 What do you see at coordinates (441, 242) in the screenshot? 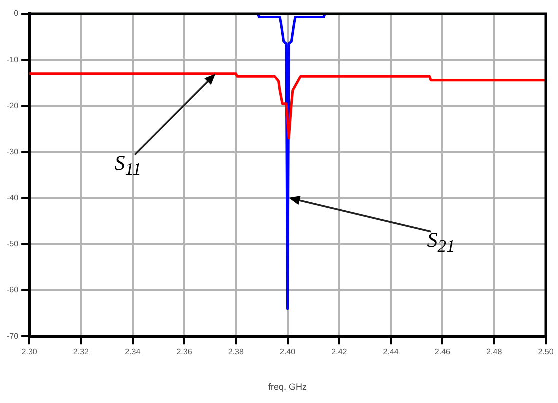
I see `annotation: S$_{21}$` at bounding box center [441, 242].